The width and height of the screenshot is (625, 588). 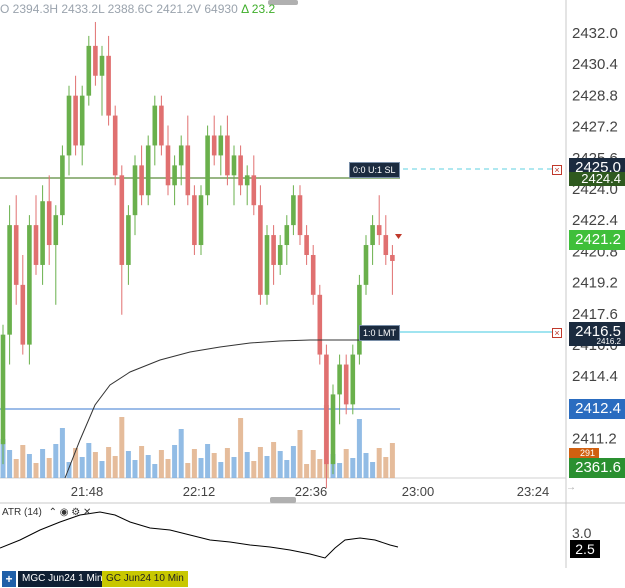 What do you see at coordinates (595, 64) in the screenshot?
I see `price-label: 2430.4` at bounding box center [595, 64].